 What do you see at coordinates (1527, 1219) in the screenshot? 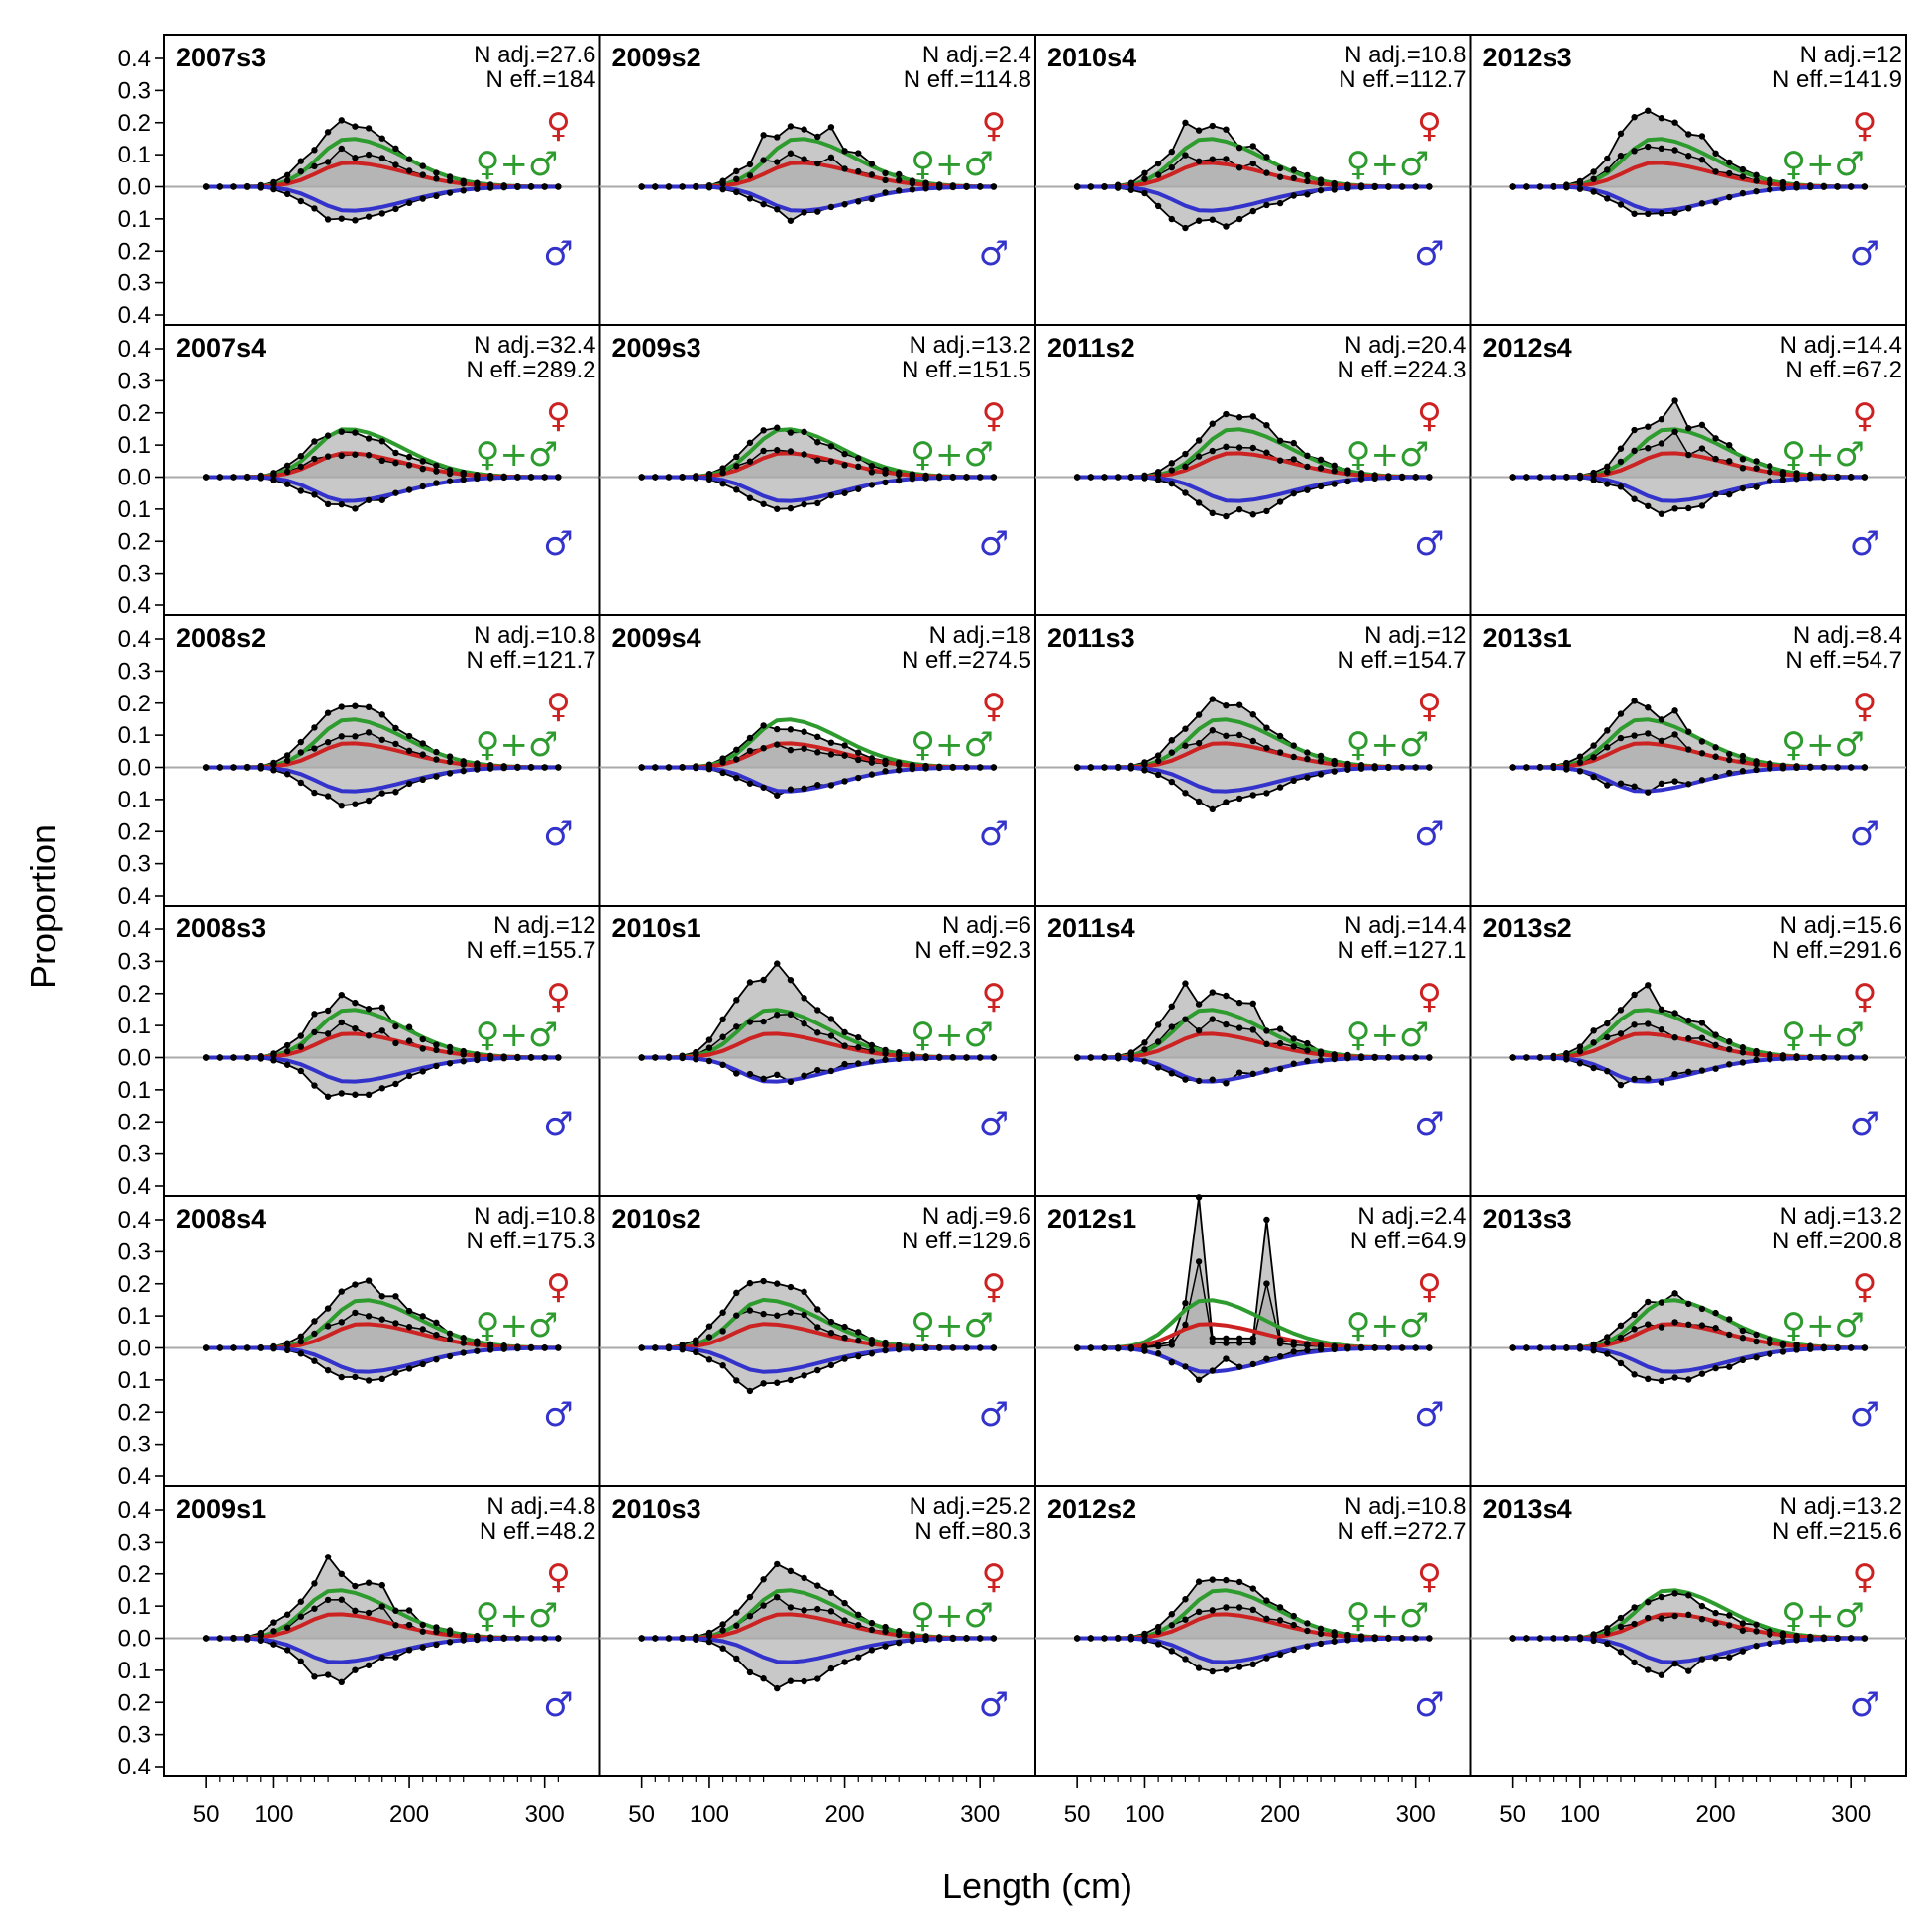
I see `panel-title: 2013s3` at bounding box center [1527, 1219].